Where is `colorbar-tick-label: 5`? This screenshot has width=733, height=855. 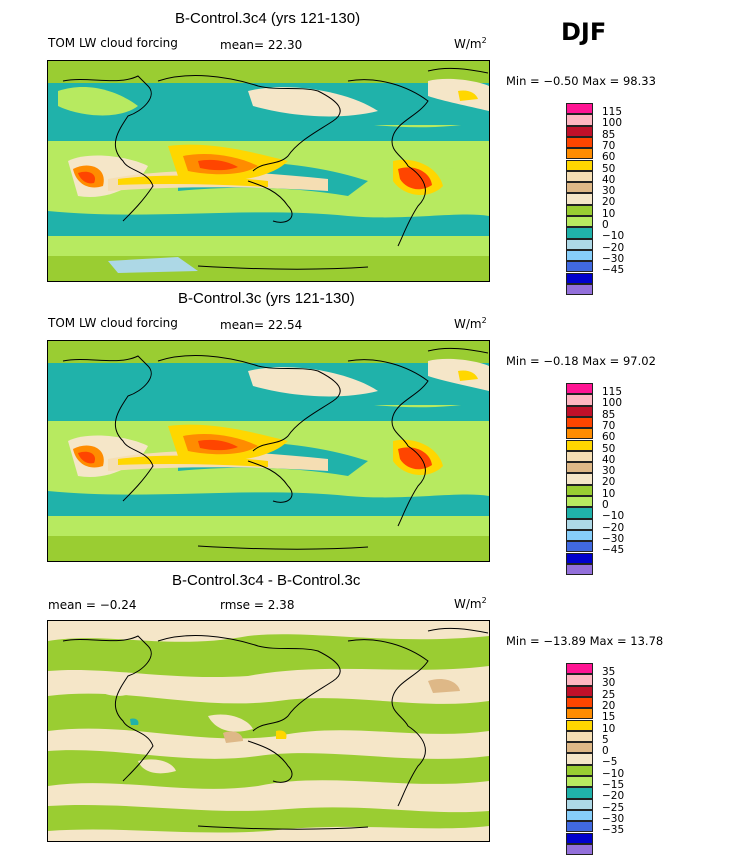 colorbar-tick-label: 5 is located at coordinates (605, 739).